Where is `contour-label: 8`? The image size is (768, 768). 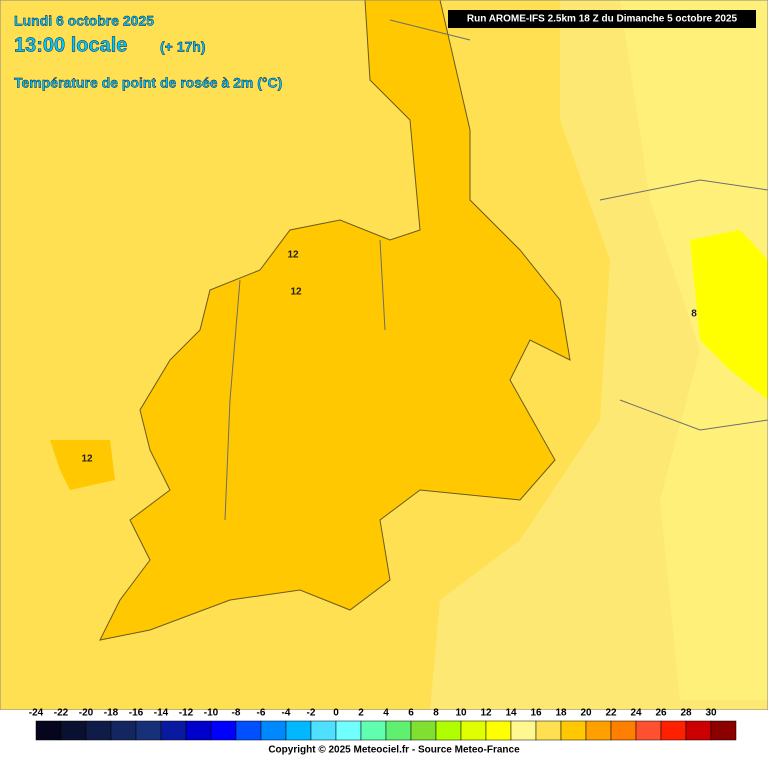
contour-label: 8 is located at coordinates (694, 314).